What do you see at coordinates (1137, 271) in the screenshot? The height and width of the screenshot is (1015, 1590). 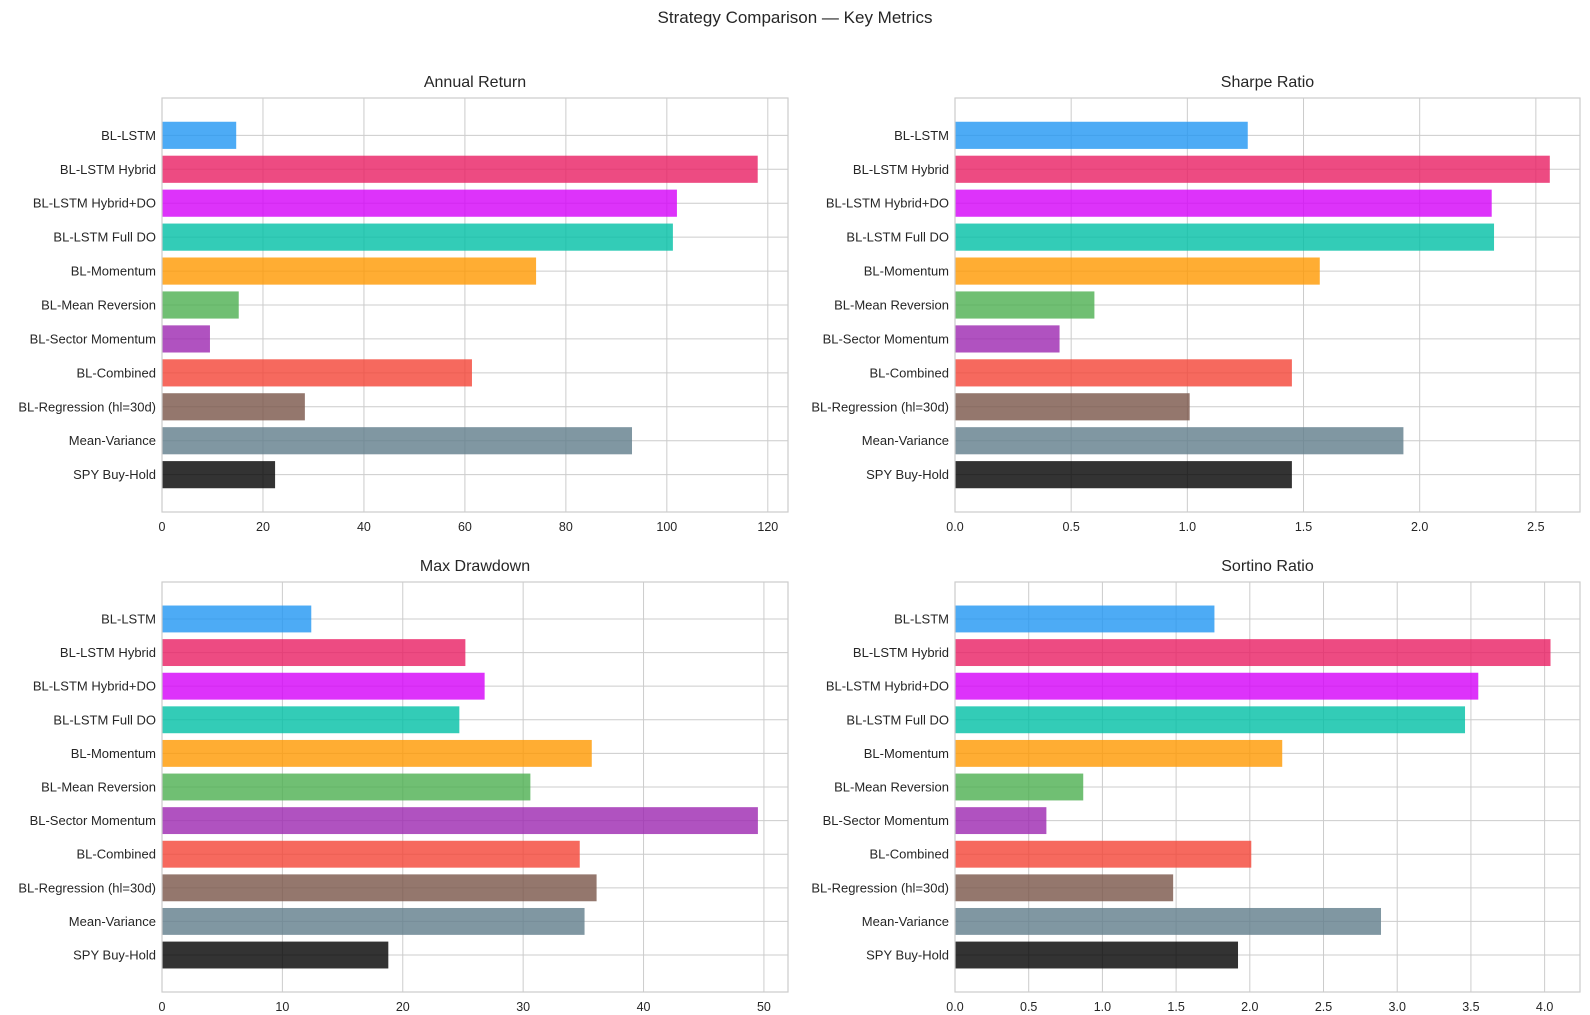 I see `bar-bl-momentum: BL-Momentum: 1.57` at bounding box center [1137, 271].